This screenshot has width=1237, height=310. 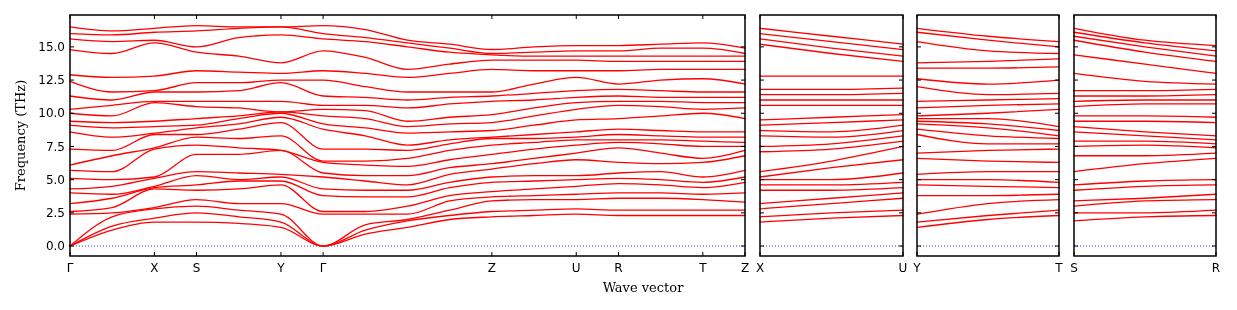 What do you see at coordinates (55, 213) in the screenshot?
I see `y-tick-label: 2.5` at bounding box center [55, 213].